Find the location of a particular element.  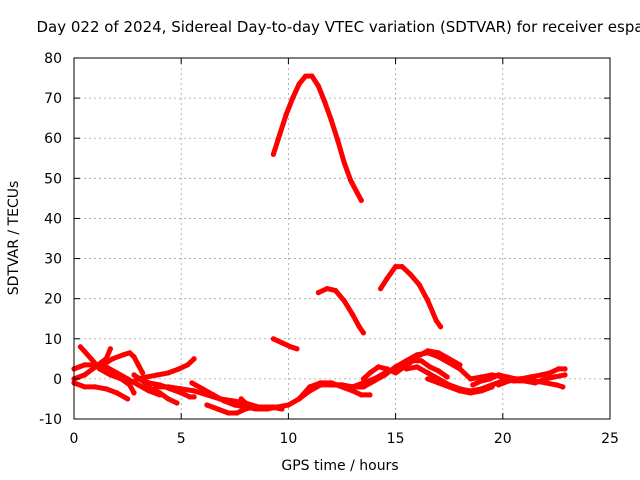

y-tick-label: 60 is located at coordinates (53, 139).